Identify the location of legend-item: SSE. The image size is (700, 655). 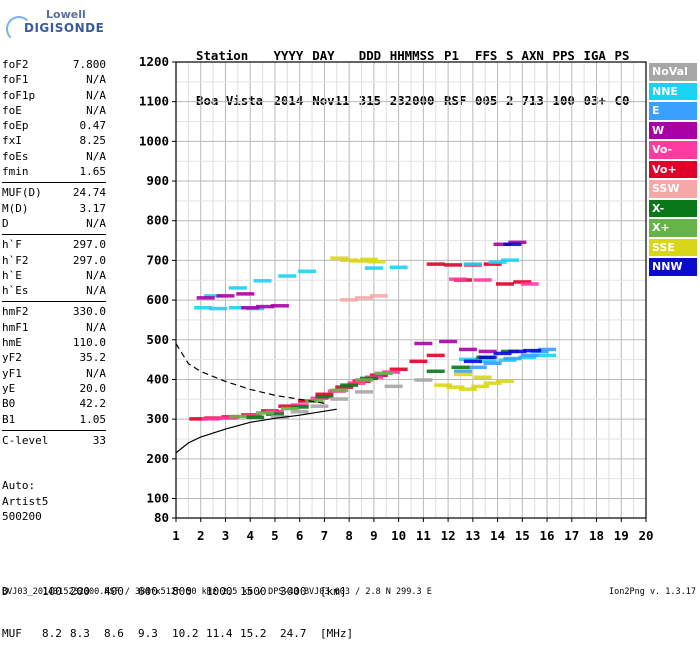
(673, 247).